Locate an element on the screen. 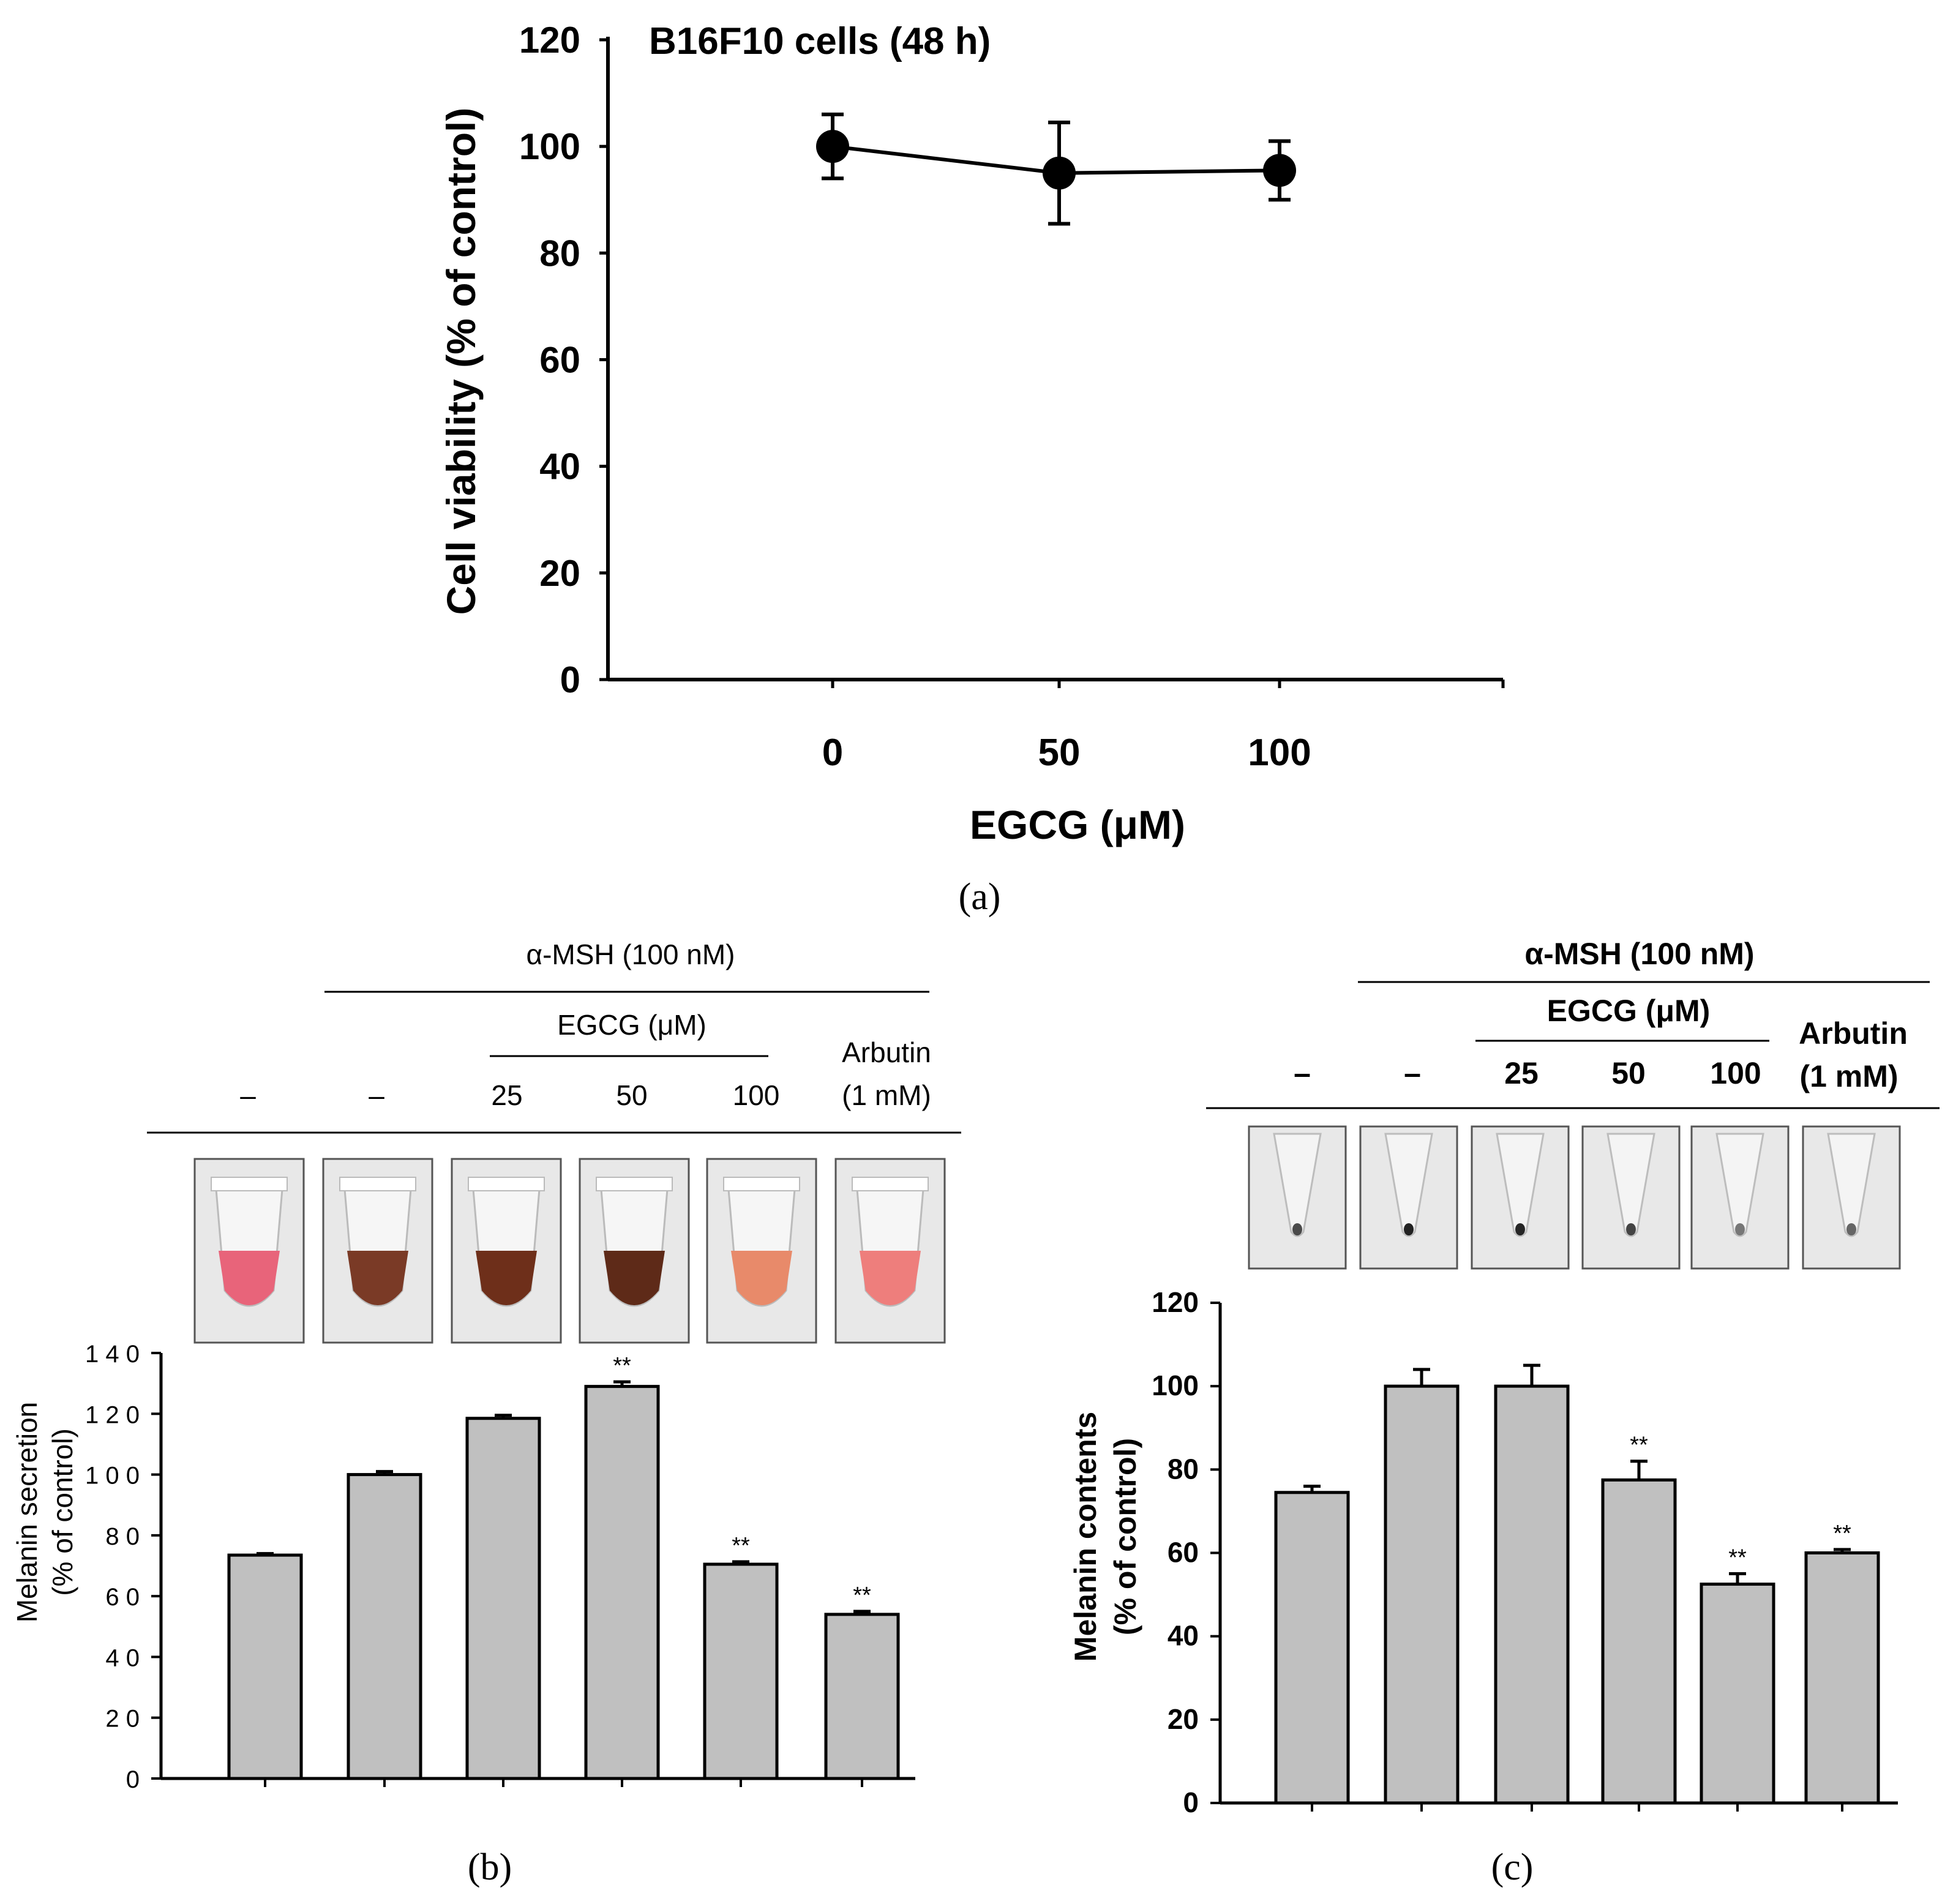  panel-b-category-label: 50 is located at coordinates (631, 1095).